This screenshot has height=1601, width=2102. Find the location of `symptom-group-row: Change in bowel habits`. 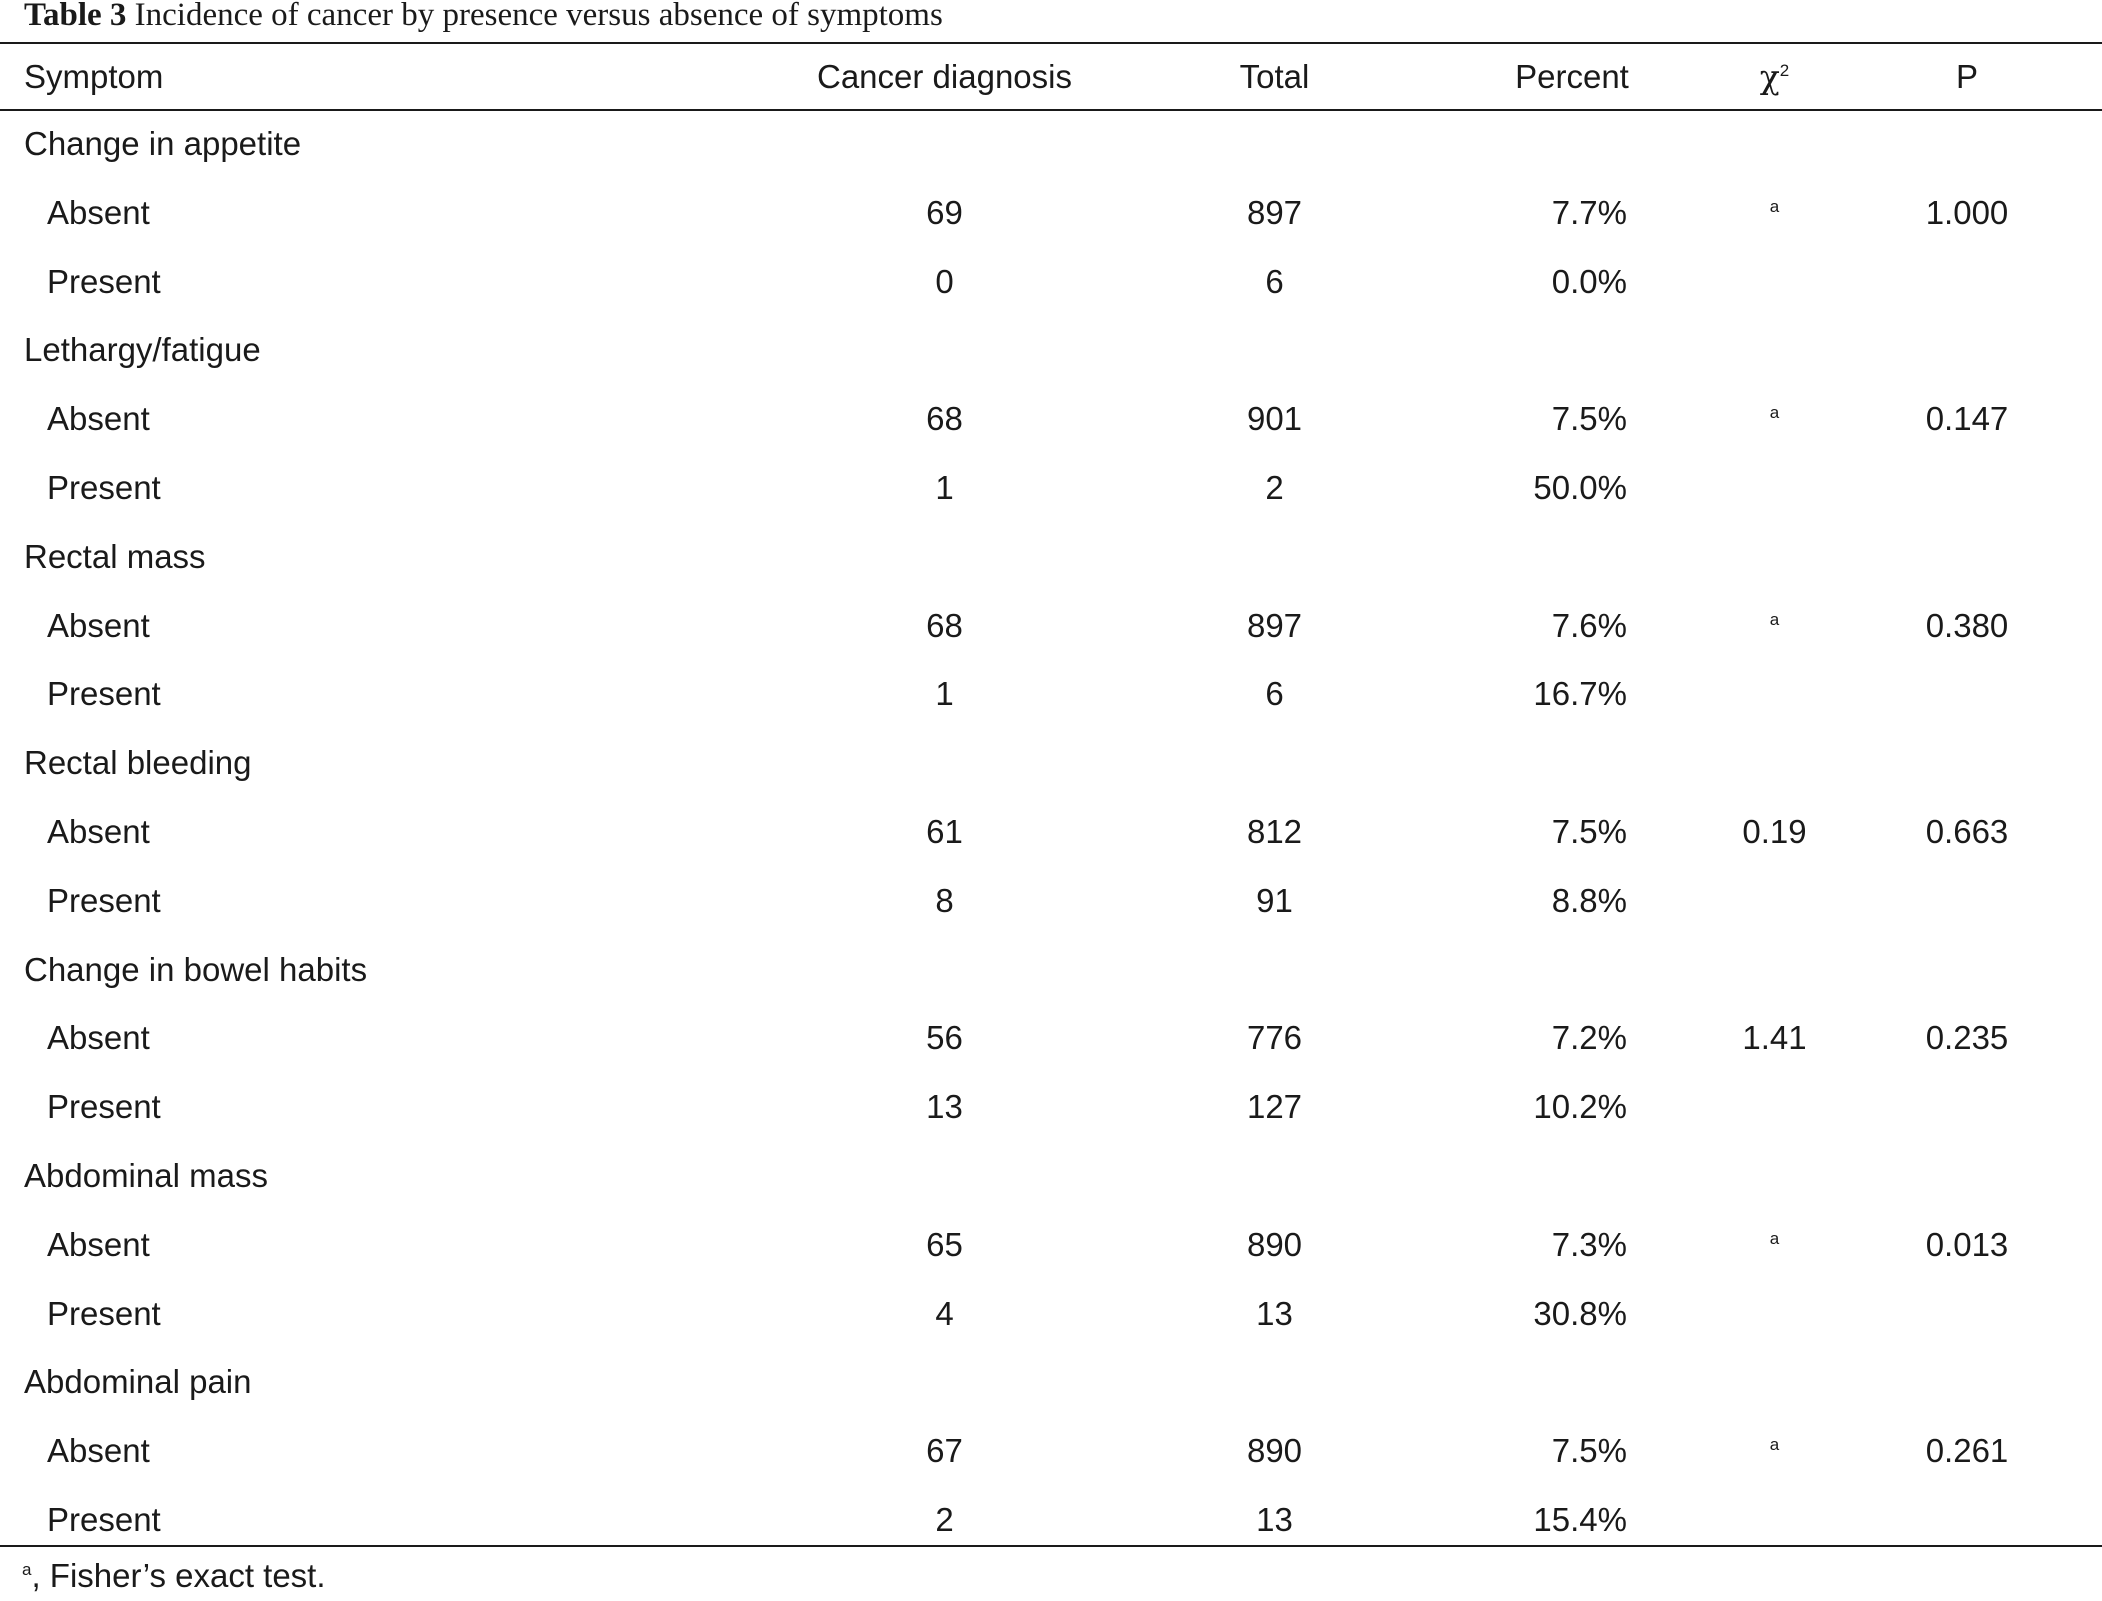

symptom-group-row: Change in bowel habits is located at coordinates (1051, 970).